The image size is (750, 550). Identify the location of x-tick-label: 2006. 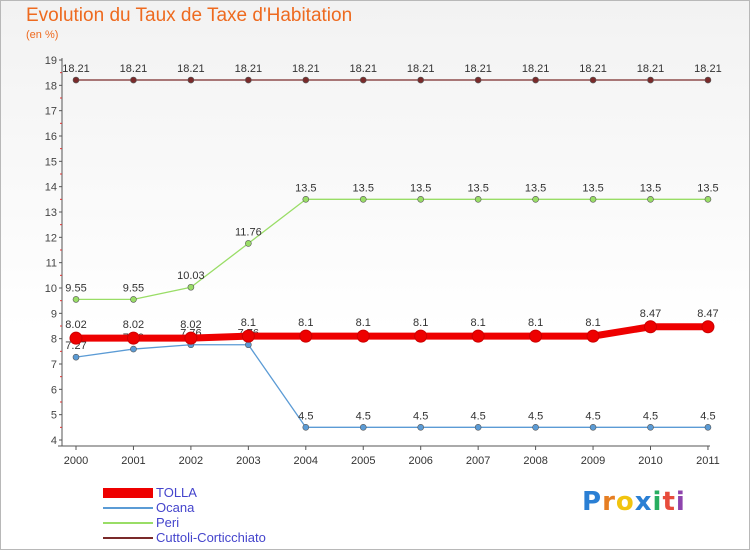
(420, 461).